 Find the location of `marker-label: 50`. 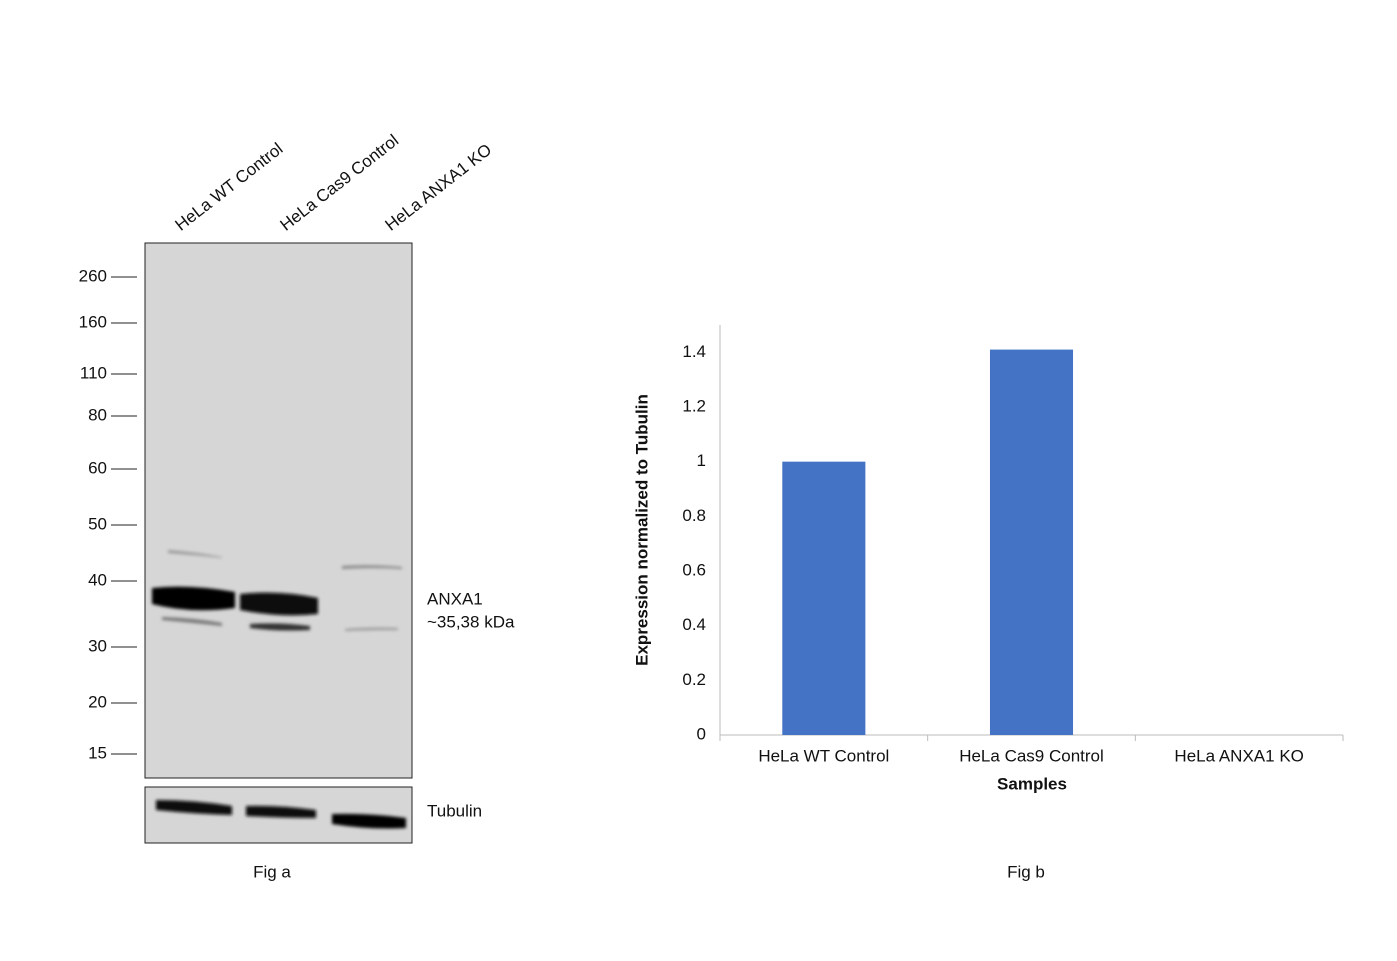

marker-label: 50 is located at coordinates (97, 523).